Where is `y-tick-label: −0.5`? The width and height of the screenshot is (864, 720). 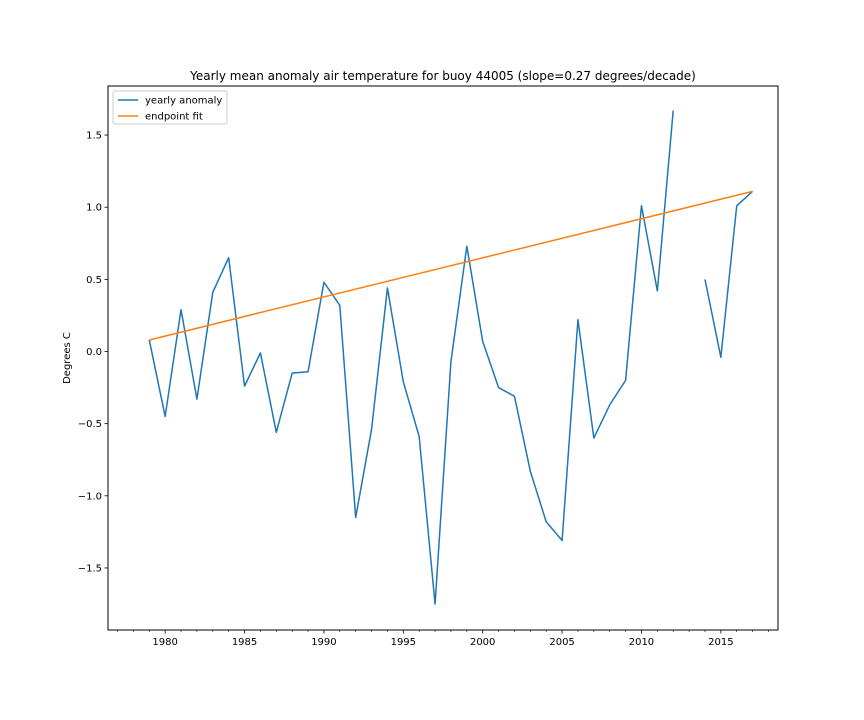 y-tick-label: −0.5 is located at coordinates (90, 424).